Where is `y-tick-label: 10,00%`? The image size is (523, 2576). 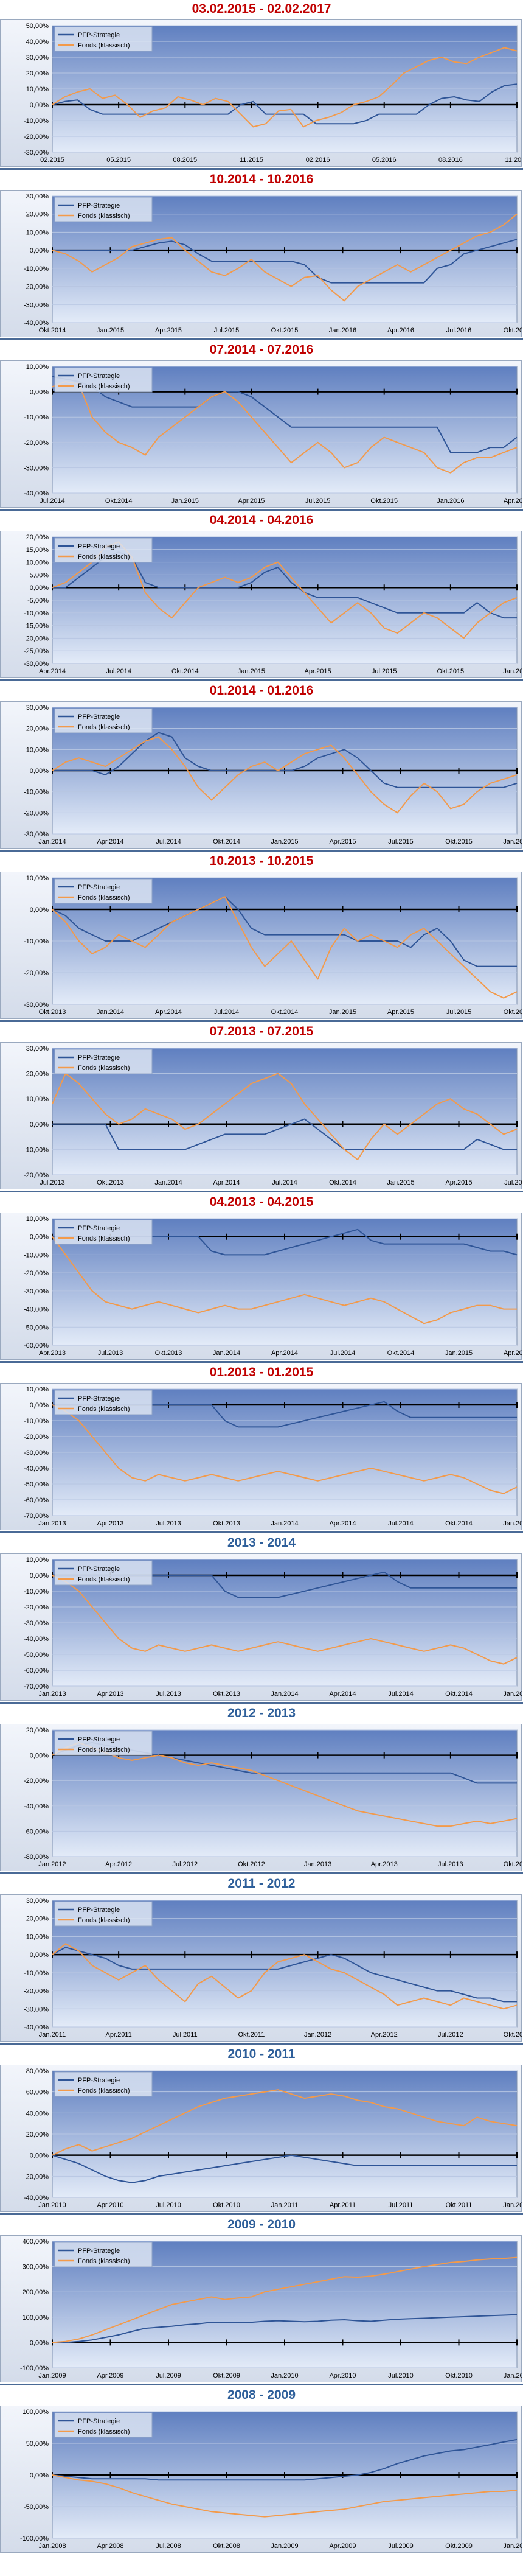
y-tick-label: 10,00% is located at coordinates (38, 1099).